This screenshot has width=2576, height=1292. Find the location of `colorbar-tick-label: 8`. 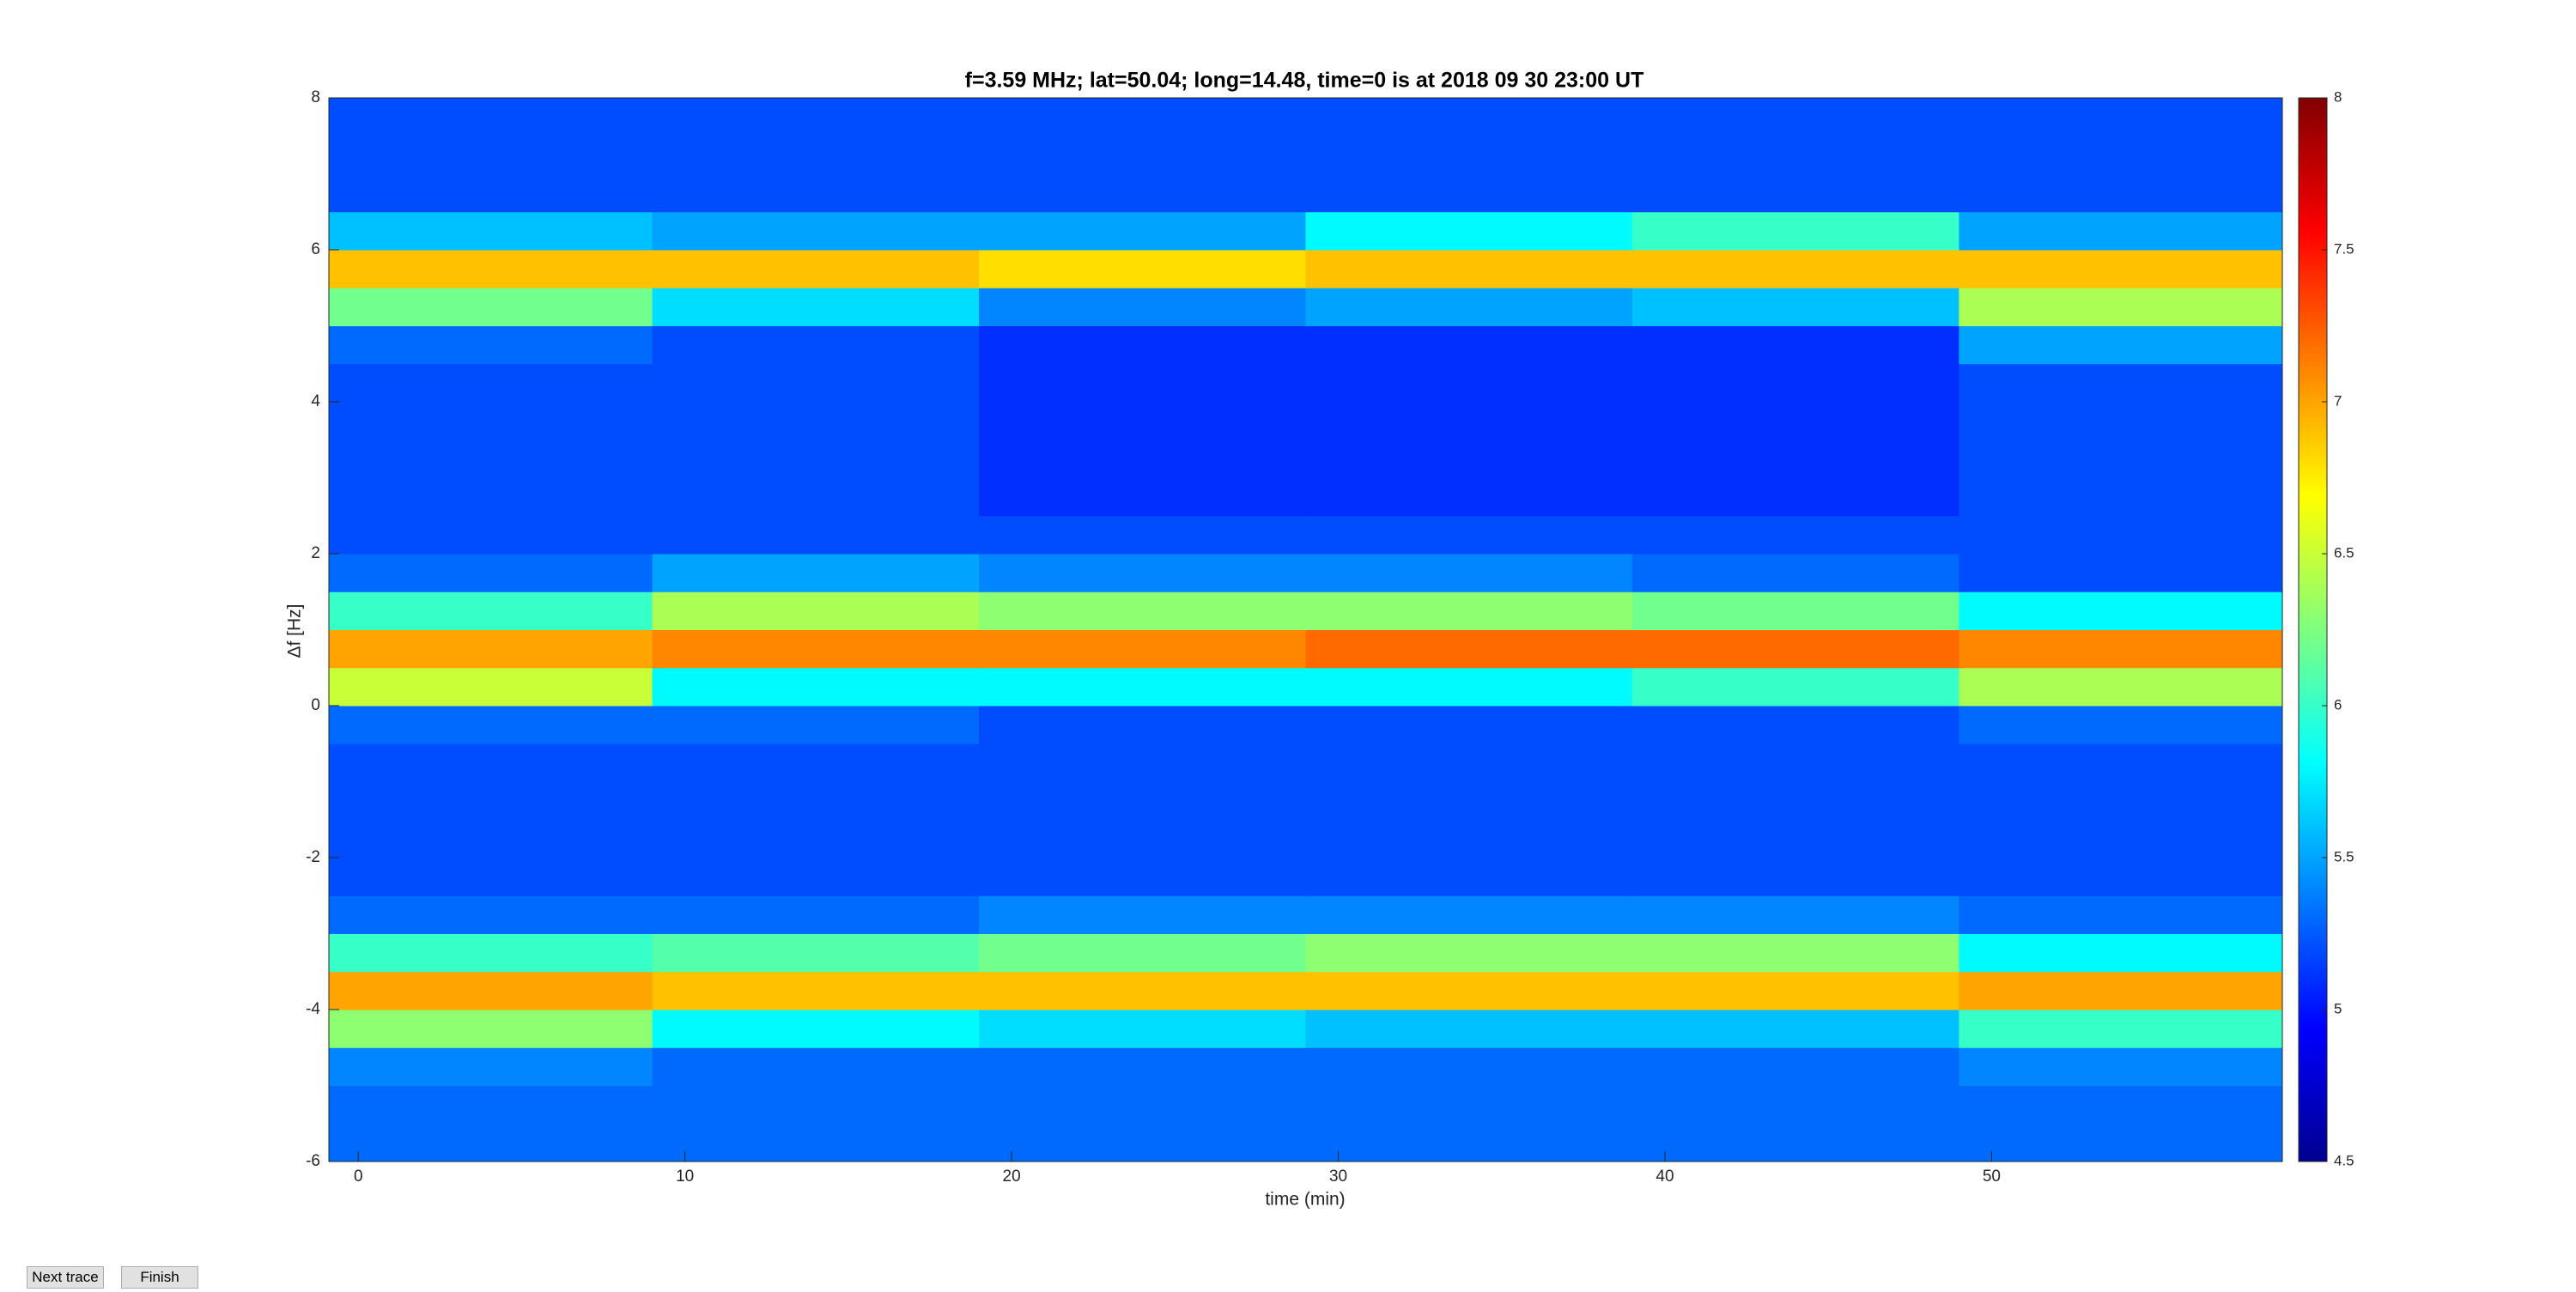

colorbar-tick-label: 8 is located at coordinates (2338, 96).